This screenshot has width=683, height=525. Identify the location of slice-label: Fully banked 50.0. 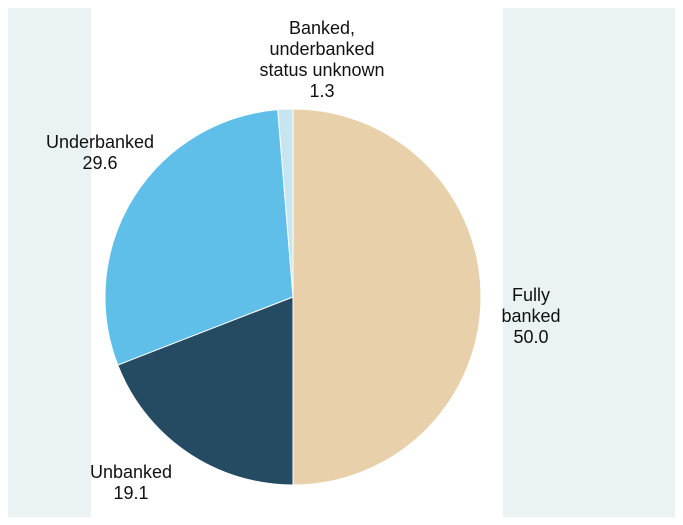
(530, 316).